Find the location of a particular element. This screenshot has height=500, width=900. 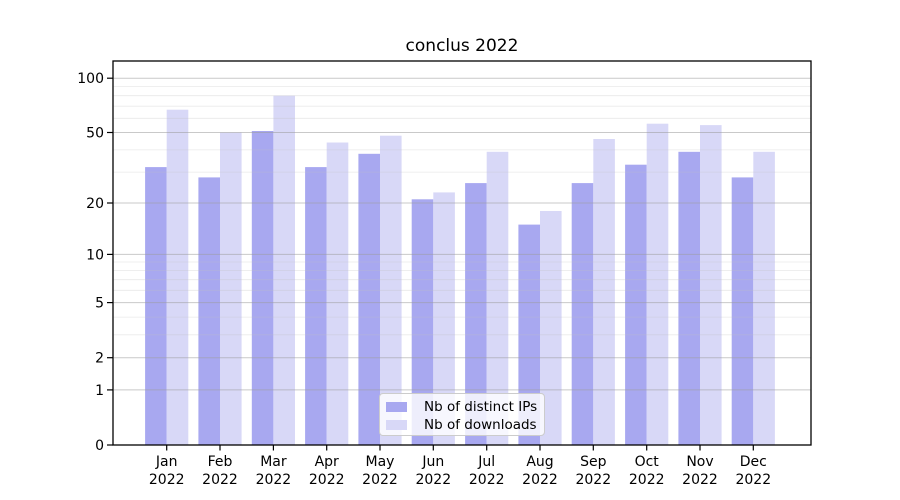

legend-swatch-distinct-ips is located at coordinates (396, 407).